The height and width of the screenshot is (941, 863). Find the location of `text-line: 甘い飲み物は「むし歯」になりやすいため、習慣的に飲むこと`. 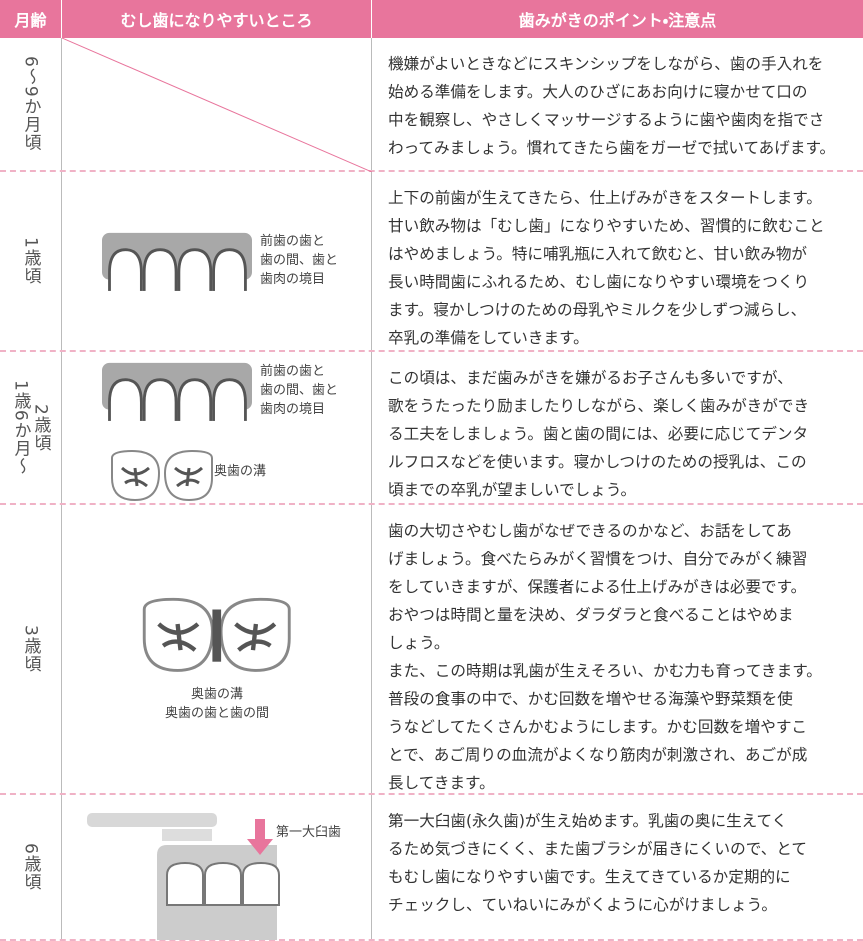

text-line: 甘い飲み物は「むし歯」になりやすいため、習慣的に飲むこと is located at coordinates (606, 226).